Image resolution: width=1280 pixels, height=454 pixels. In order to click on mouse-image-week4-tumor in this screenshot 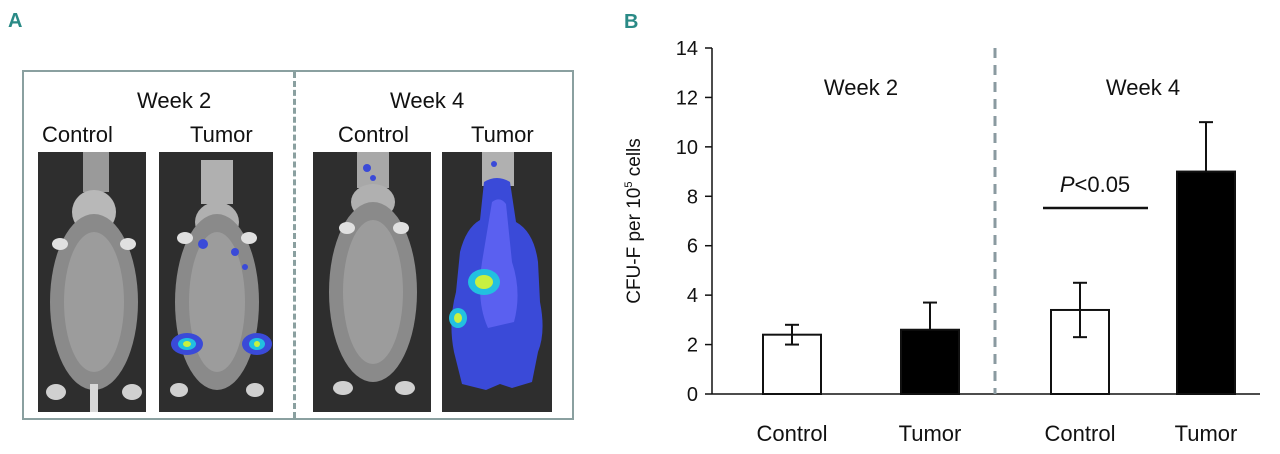, I will do `click(497, 282)`.